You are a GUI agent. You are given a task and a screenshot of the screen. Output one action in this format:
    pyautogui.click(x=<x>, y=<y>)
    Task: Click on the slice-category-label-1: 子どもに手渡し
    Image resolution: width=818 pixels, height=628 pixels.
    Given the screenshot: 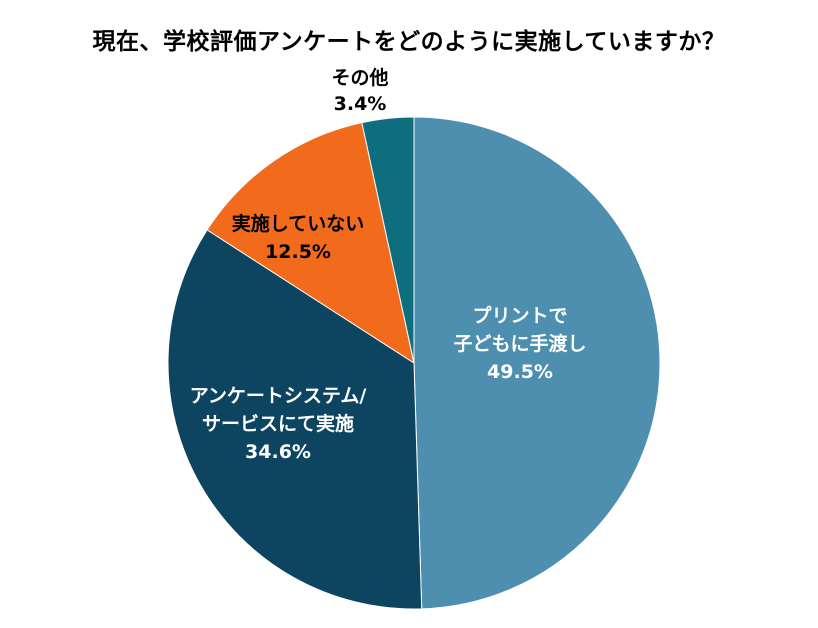 What is the action you would take?
    pyautogui.click(x=519, y=343)
    